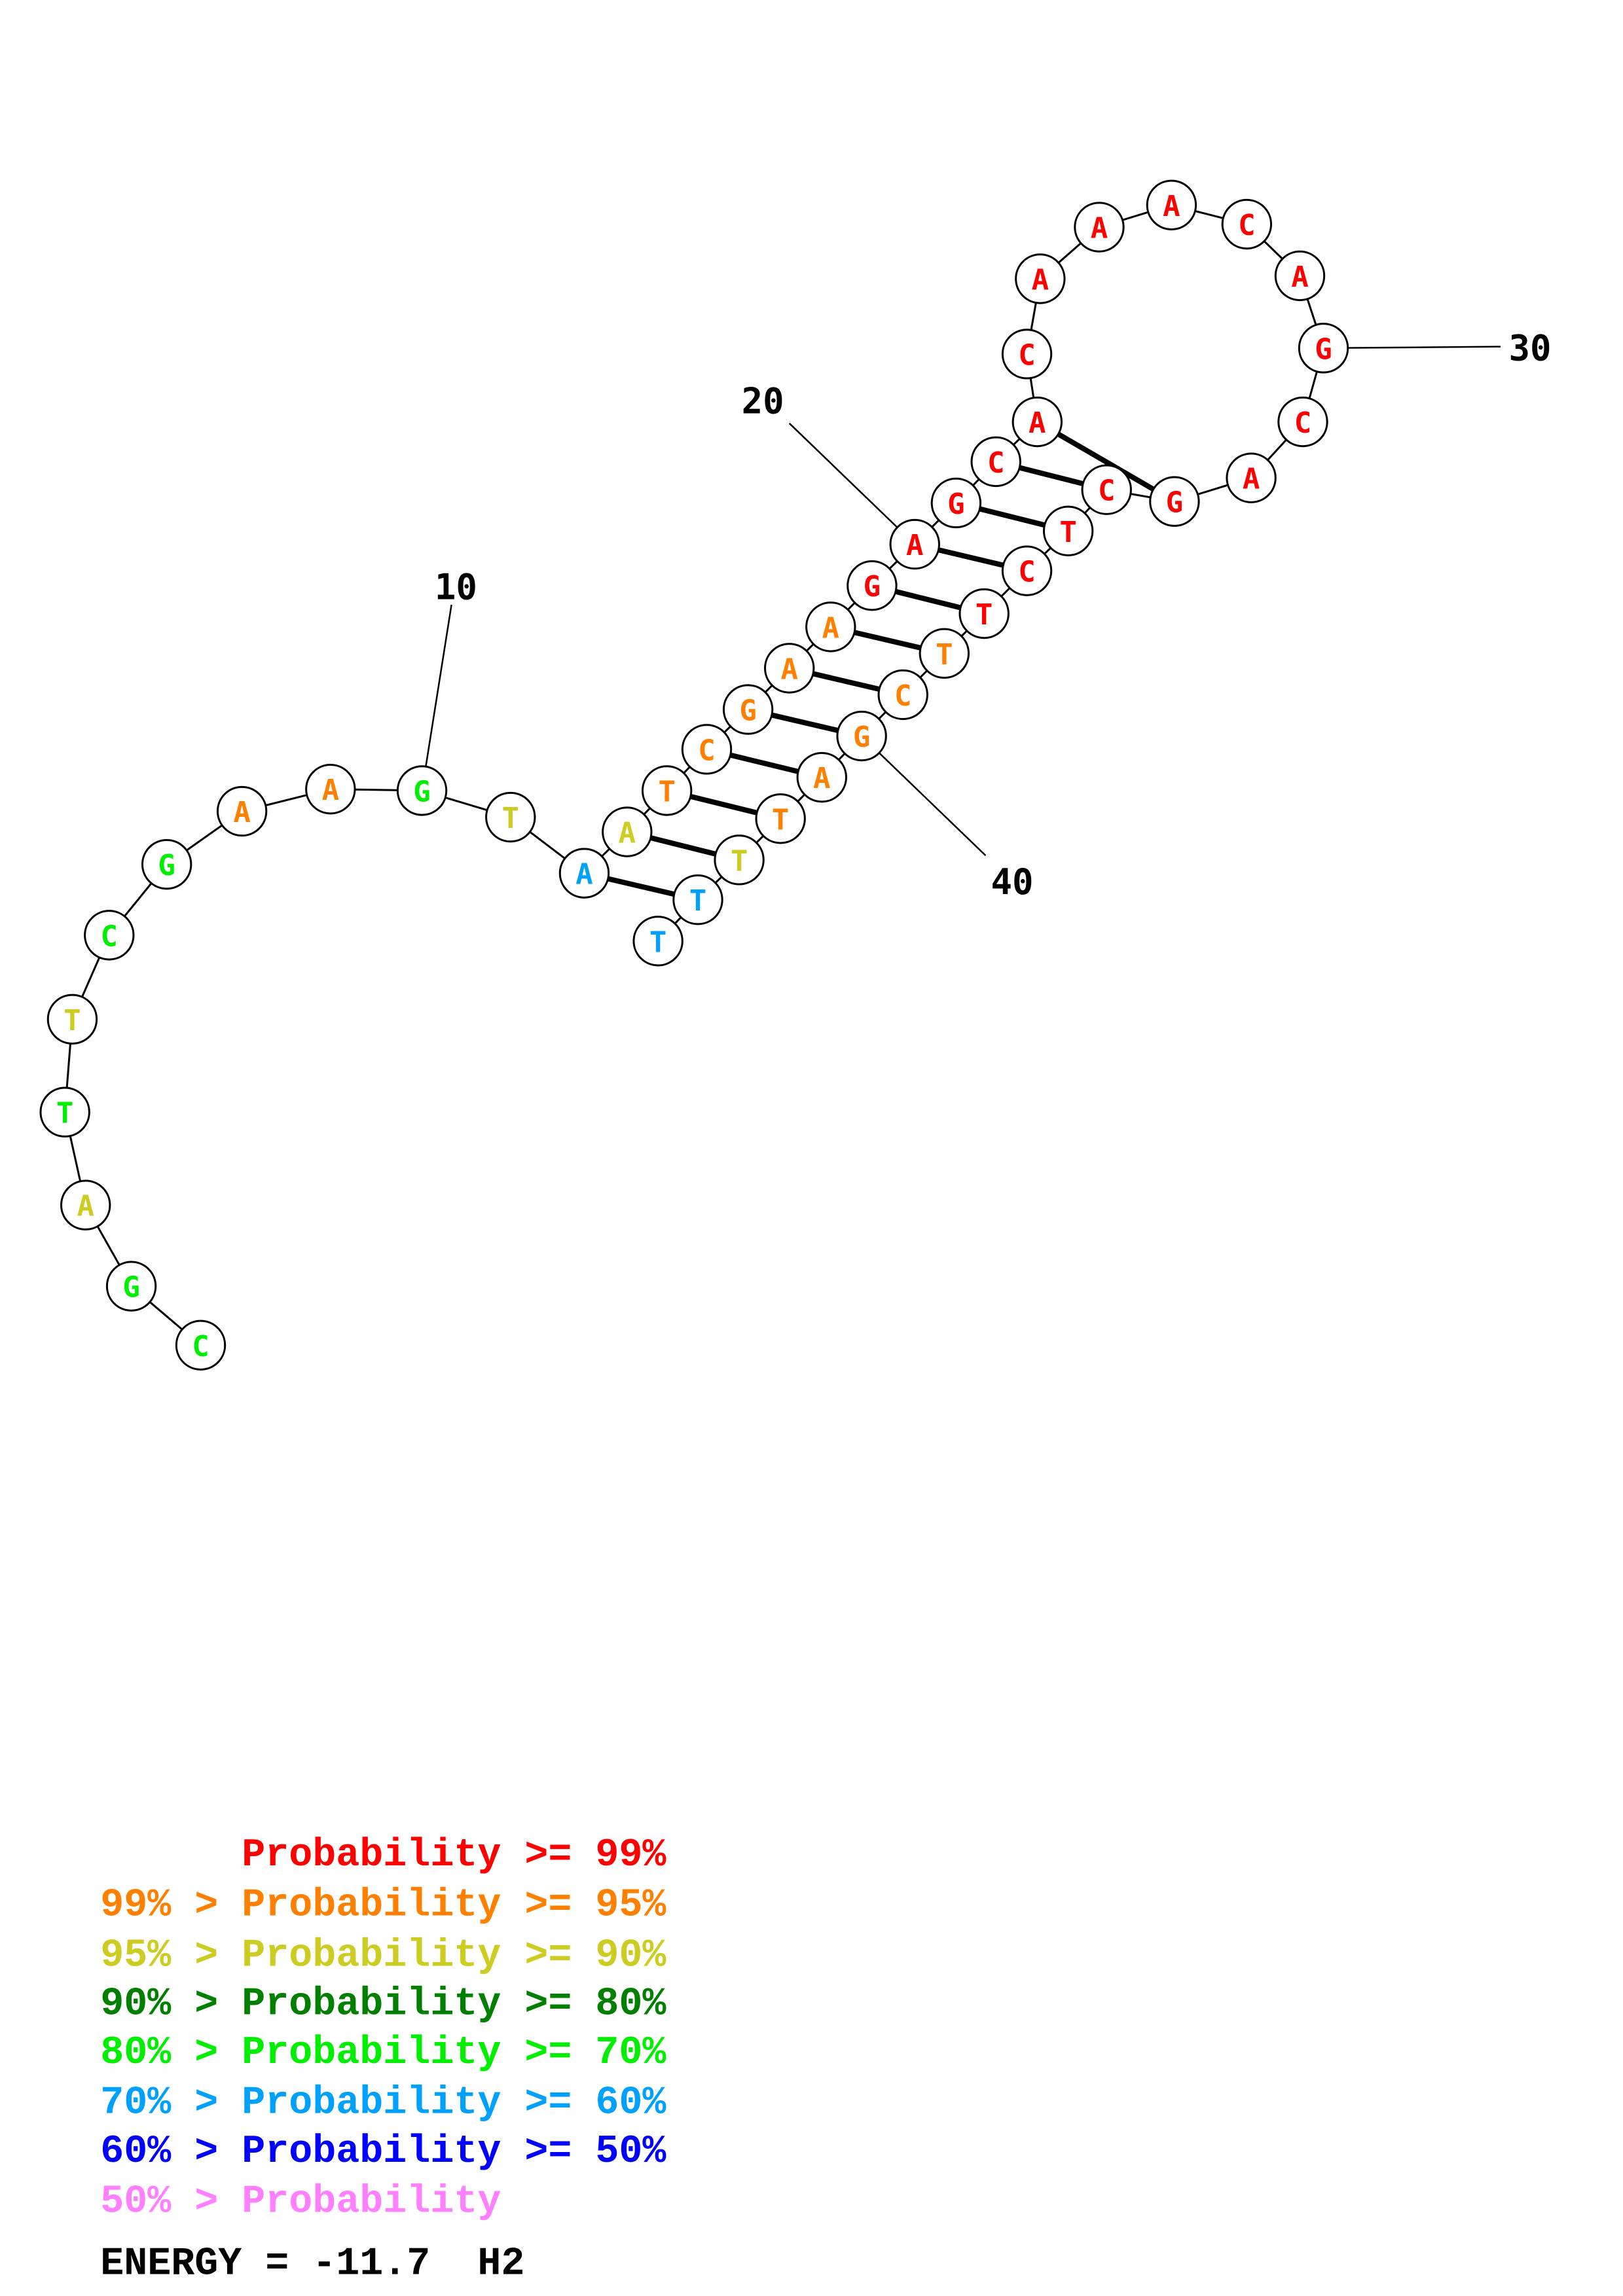 This screenshot has height=2296, width=1623. I want to click on nucleotide-21: G, so click(956, 503).